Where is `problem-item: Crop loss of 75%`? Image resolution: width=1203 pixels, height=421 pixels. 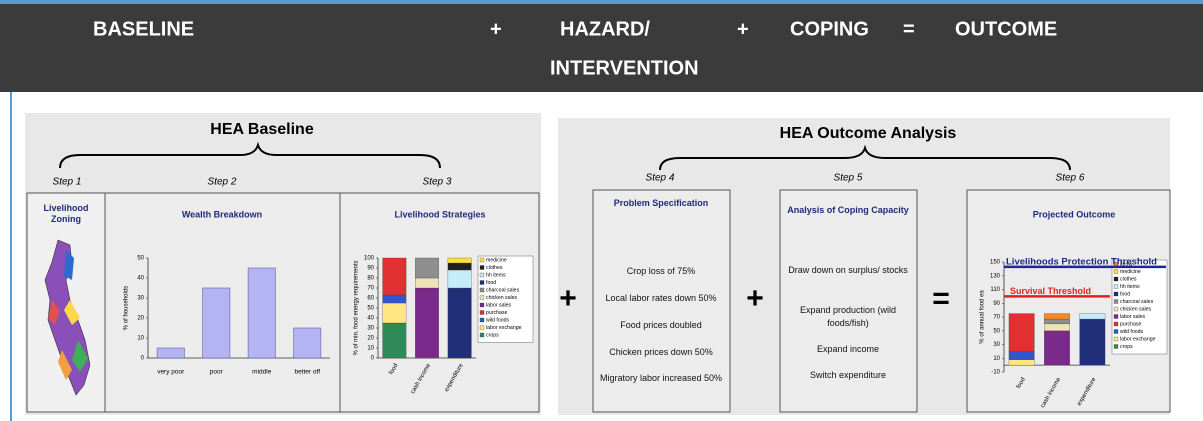
problem-item: Crop loss of 75% is located at coordinates (661, 271).